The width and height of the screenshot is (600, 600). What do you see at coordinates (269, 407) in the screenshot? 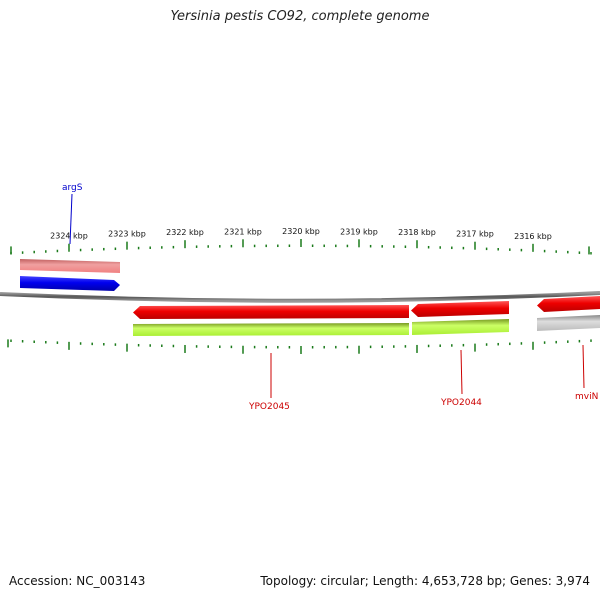
I see `gene-label-ypo2045: YPO2045` at bounding box center [269, 407].